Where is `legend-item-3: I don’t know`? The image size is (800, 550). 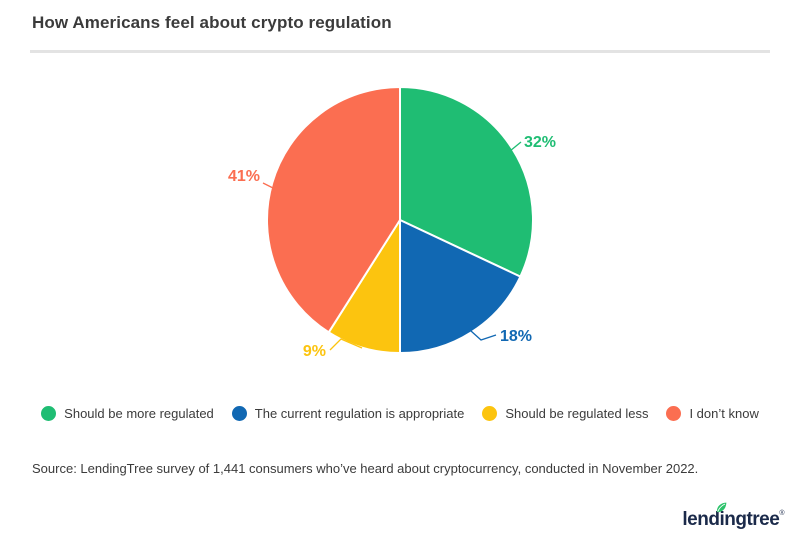
legend-item-3: I don’t know is located at coordinates (712, 413).